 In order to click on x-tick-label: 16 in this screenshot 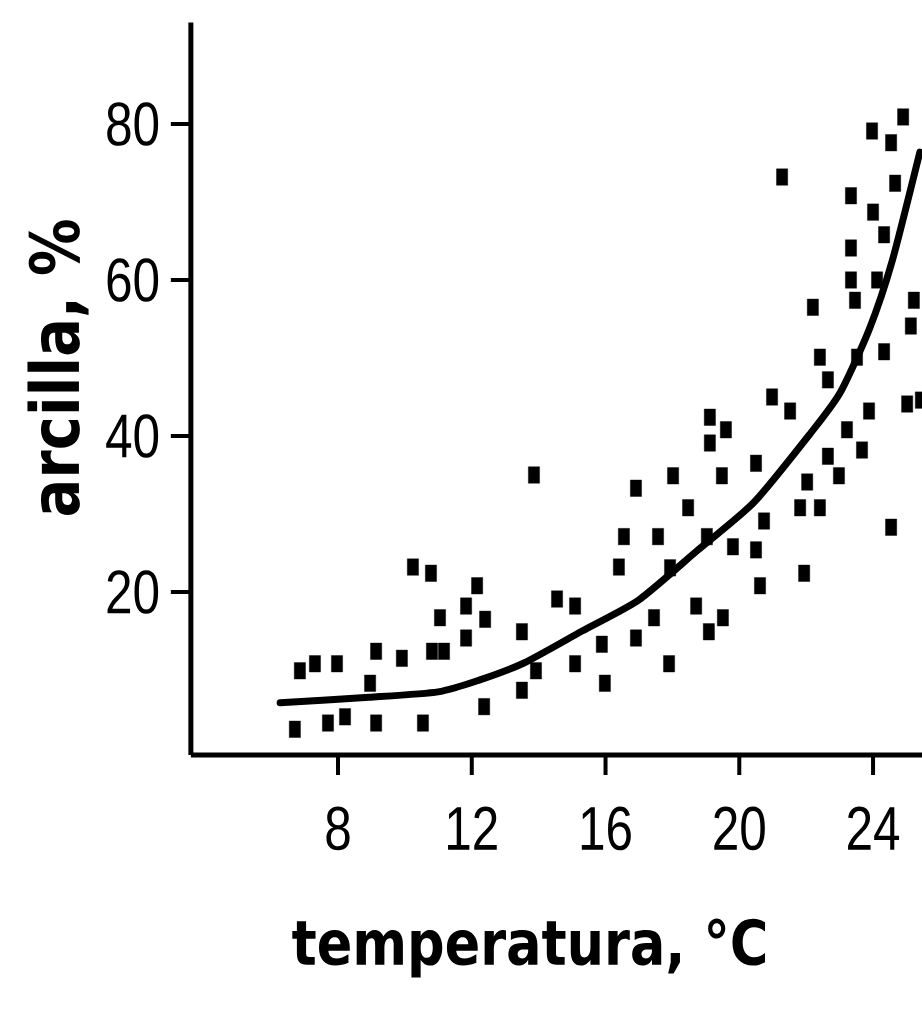, I will do `click(606, 828)`.